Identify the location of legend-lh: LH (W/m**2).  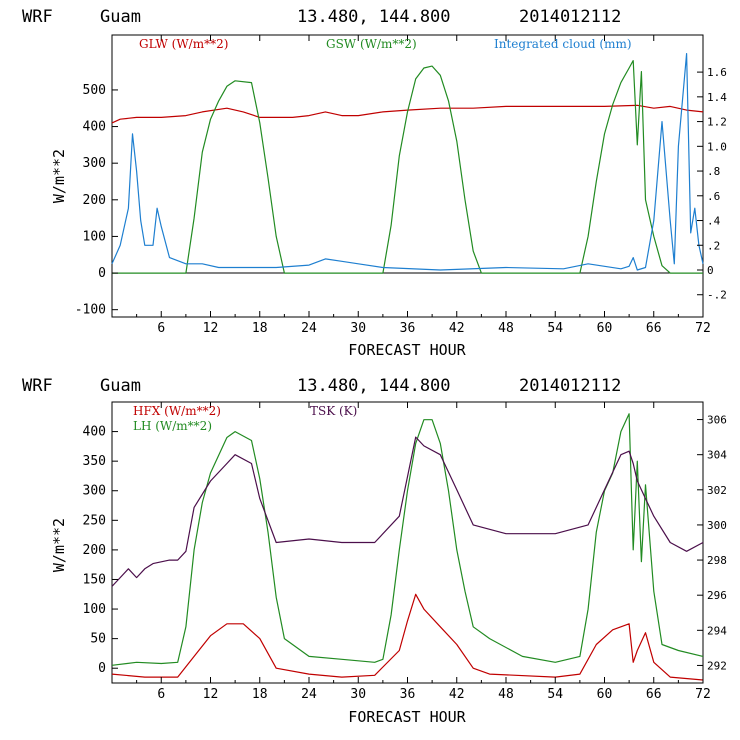
(172, 426).